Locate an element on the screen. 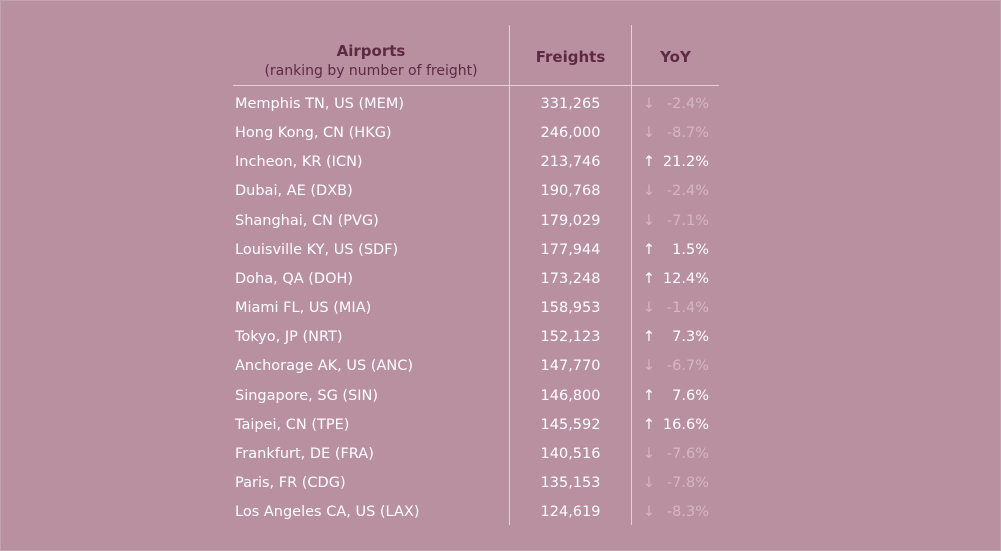 This screenshot has height=551, width=1001. column-header-airports: Airports (ranking by number of freight) is located at coordinates (371, 61).